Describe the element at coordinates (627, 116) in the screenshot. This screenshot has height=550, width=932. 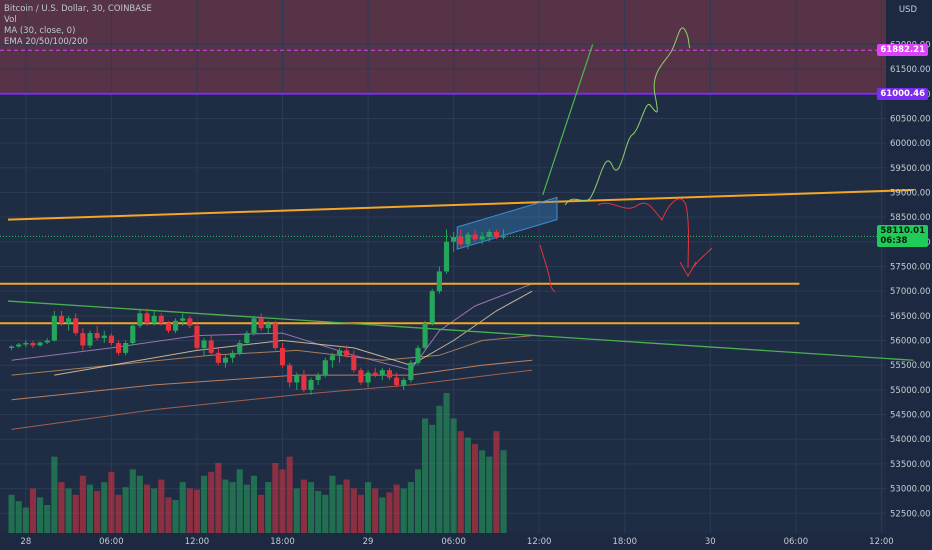
I see `bullish-projection-sketch` at that location.